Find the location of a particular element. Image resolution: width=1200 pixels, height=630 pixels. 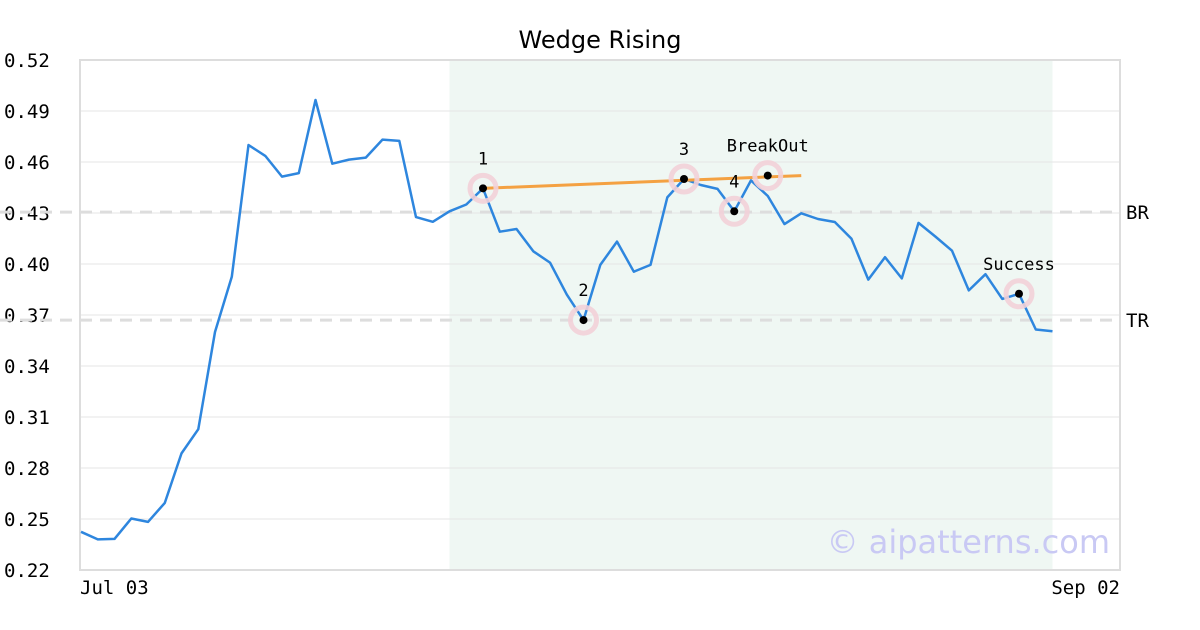

marker-label-success: Success is located at coordinates (1019, 265).